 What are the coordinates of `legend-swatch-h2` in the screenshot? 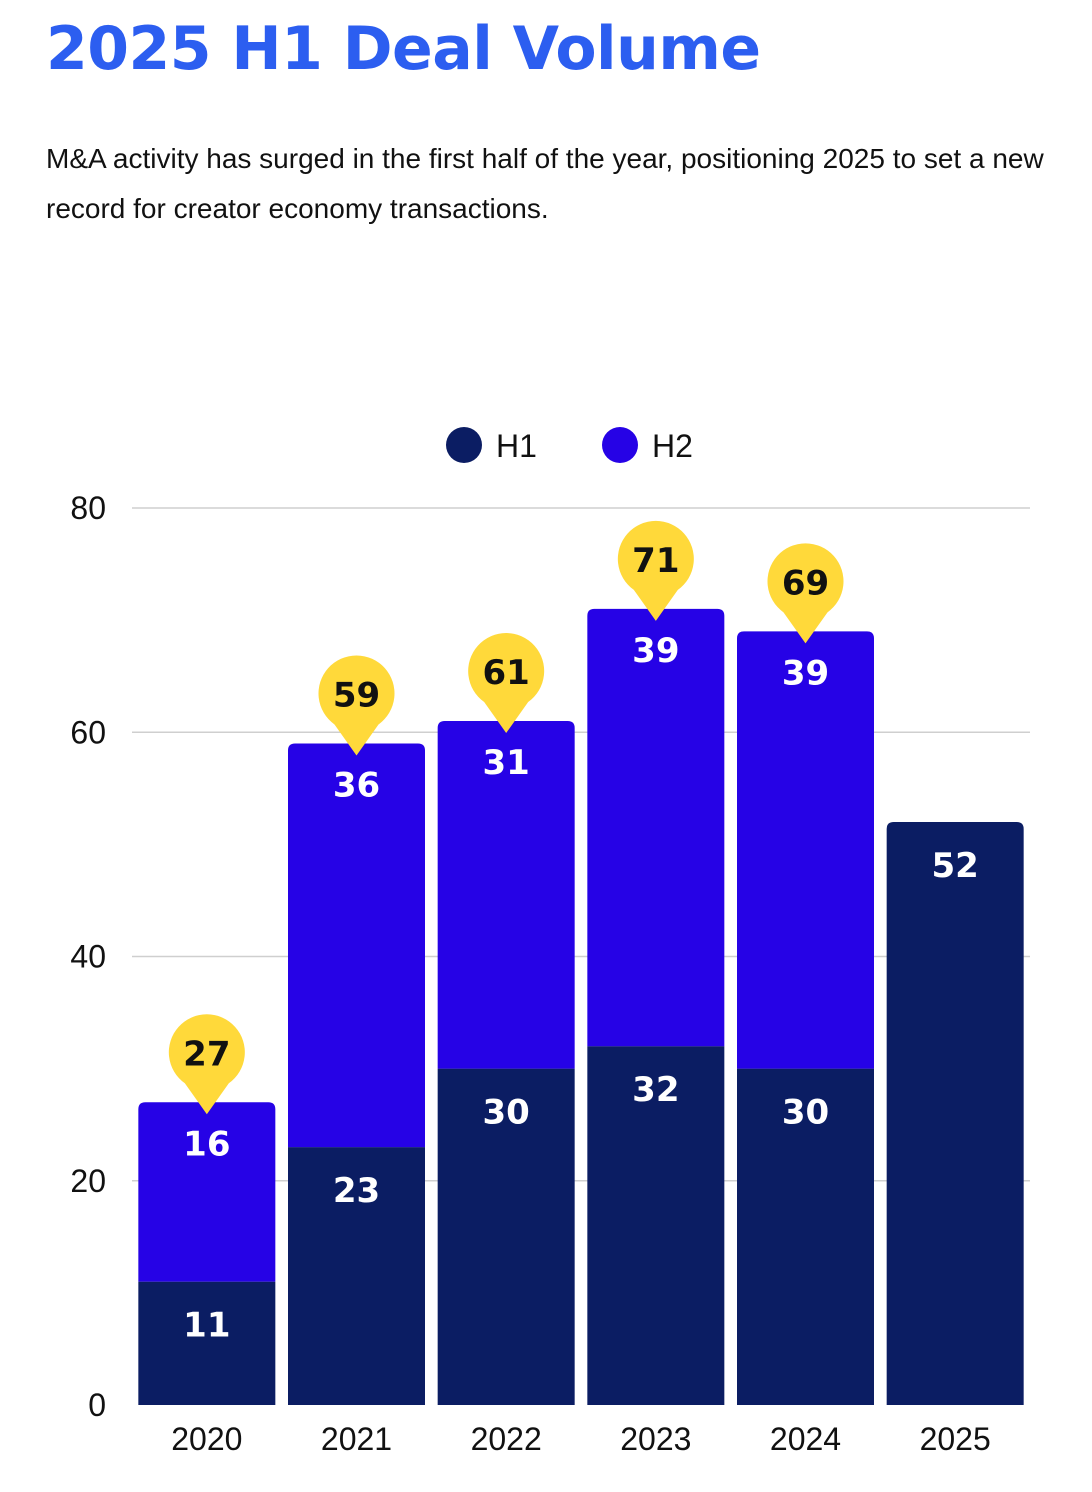 It's located at (620, 445).